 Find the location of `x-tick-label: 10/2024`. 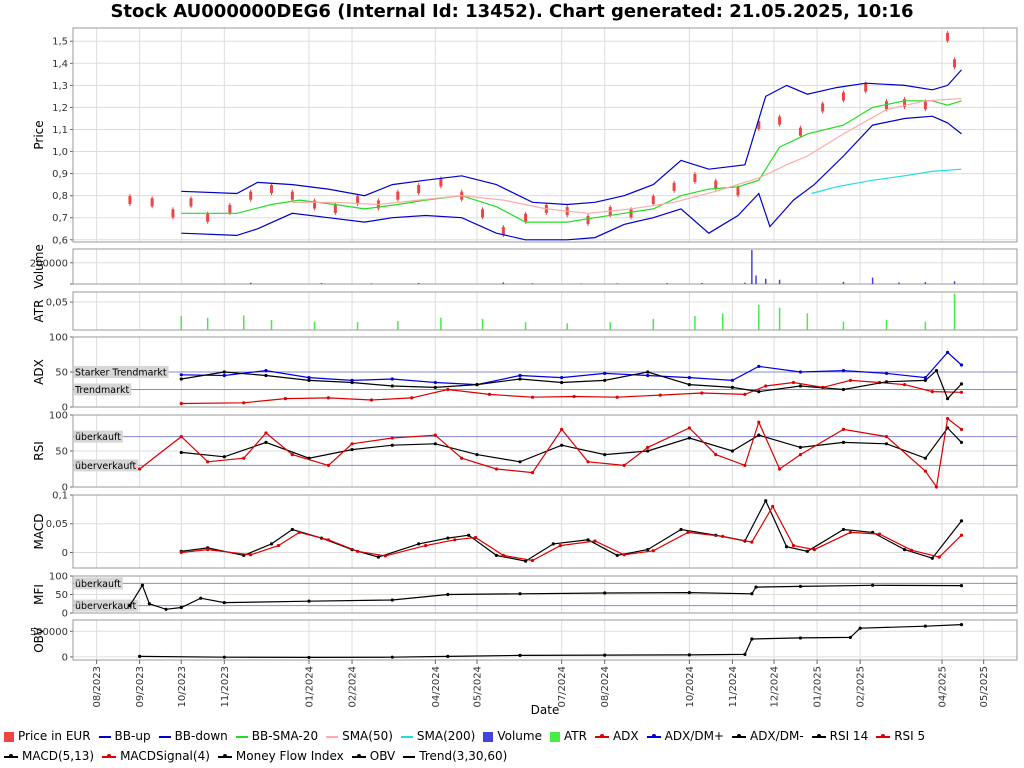

x-tick-label: 10/2024 is located at coordinates (690, 687).